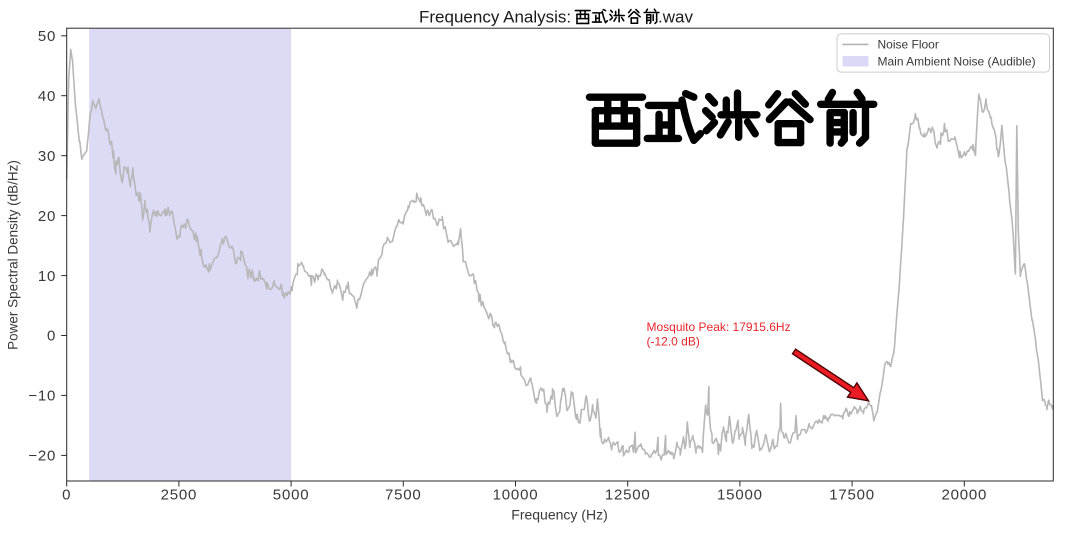  I want to click on svg-text: −20, so click(42, 456).